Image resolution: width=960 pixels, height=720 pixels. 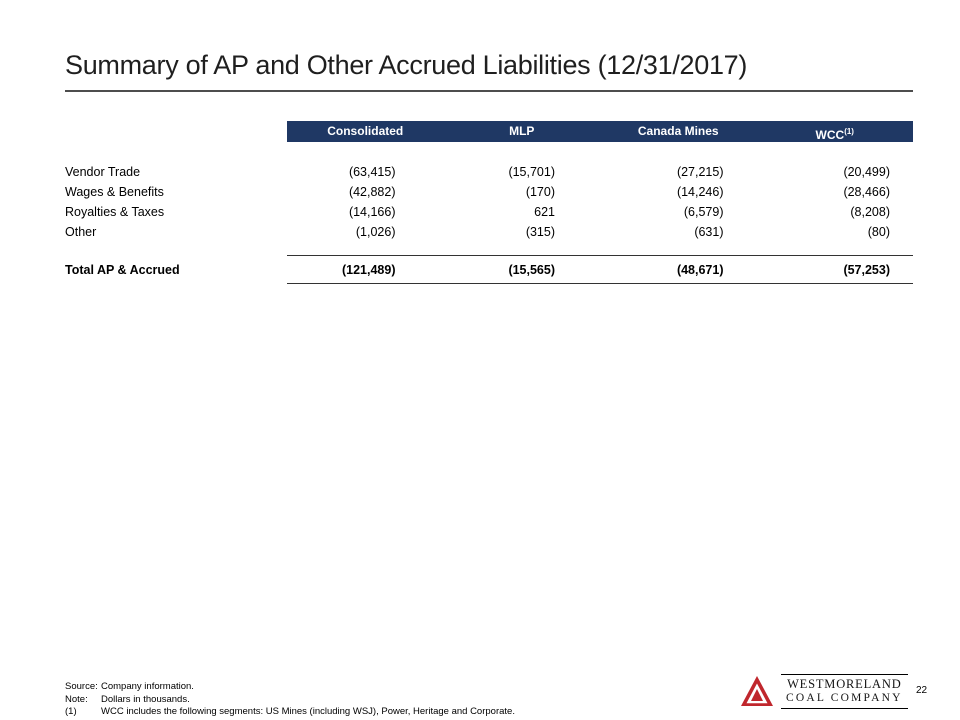 I want to click on cell-wcc: (28,466), so click(x=866, y=192).